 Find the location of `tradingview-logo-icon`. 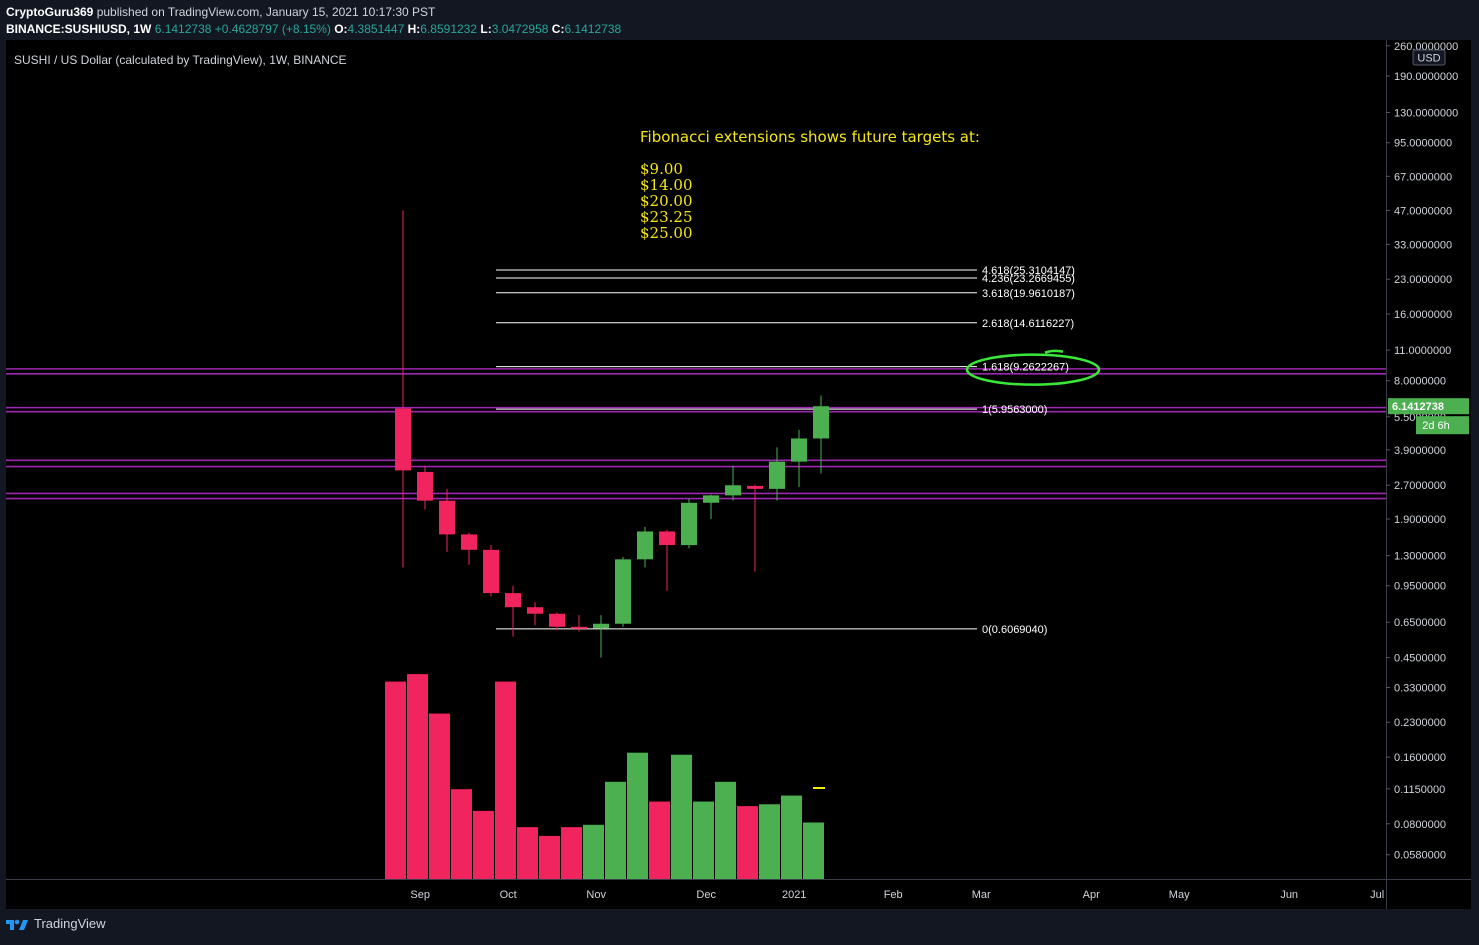

tradingview-logo-icon is located at coordinates (17, 924).